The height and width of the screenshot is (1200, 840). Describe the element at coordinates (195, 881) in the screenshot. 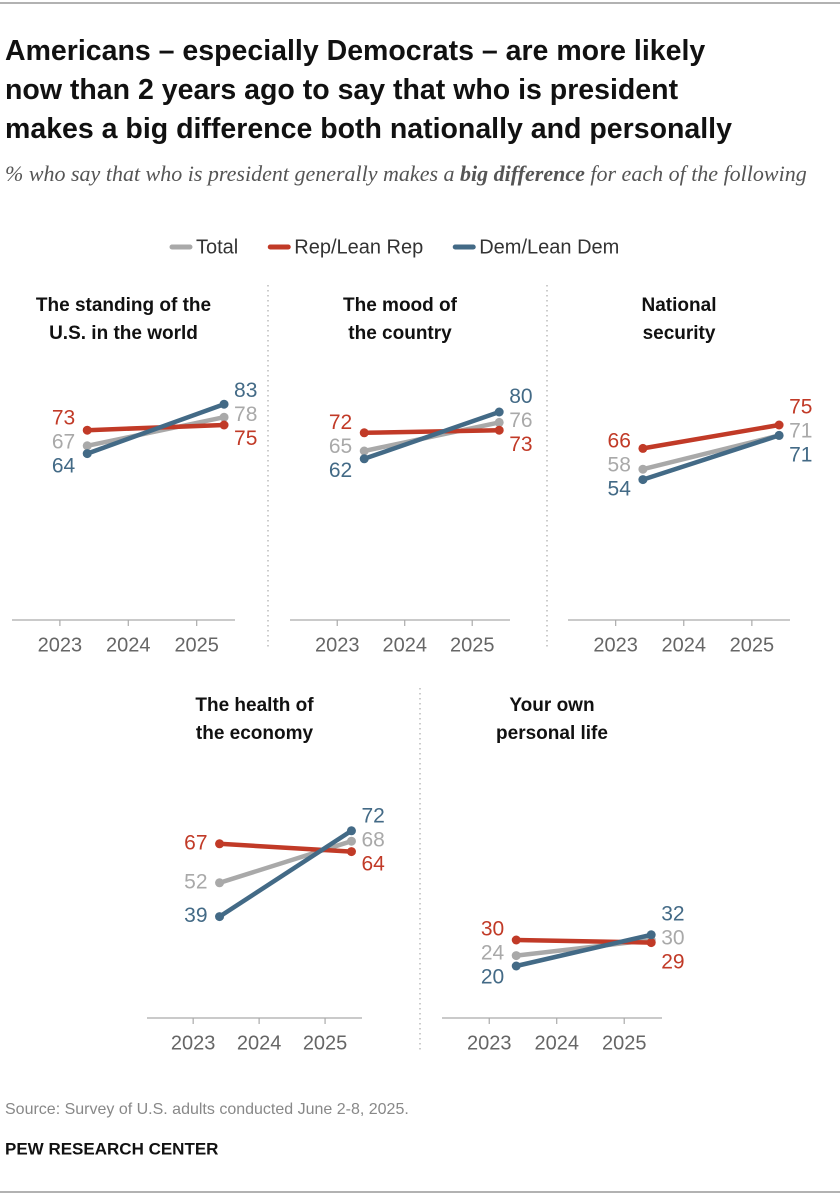

I see `value-label: 52` at that location.